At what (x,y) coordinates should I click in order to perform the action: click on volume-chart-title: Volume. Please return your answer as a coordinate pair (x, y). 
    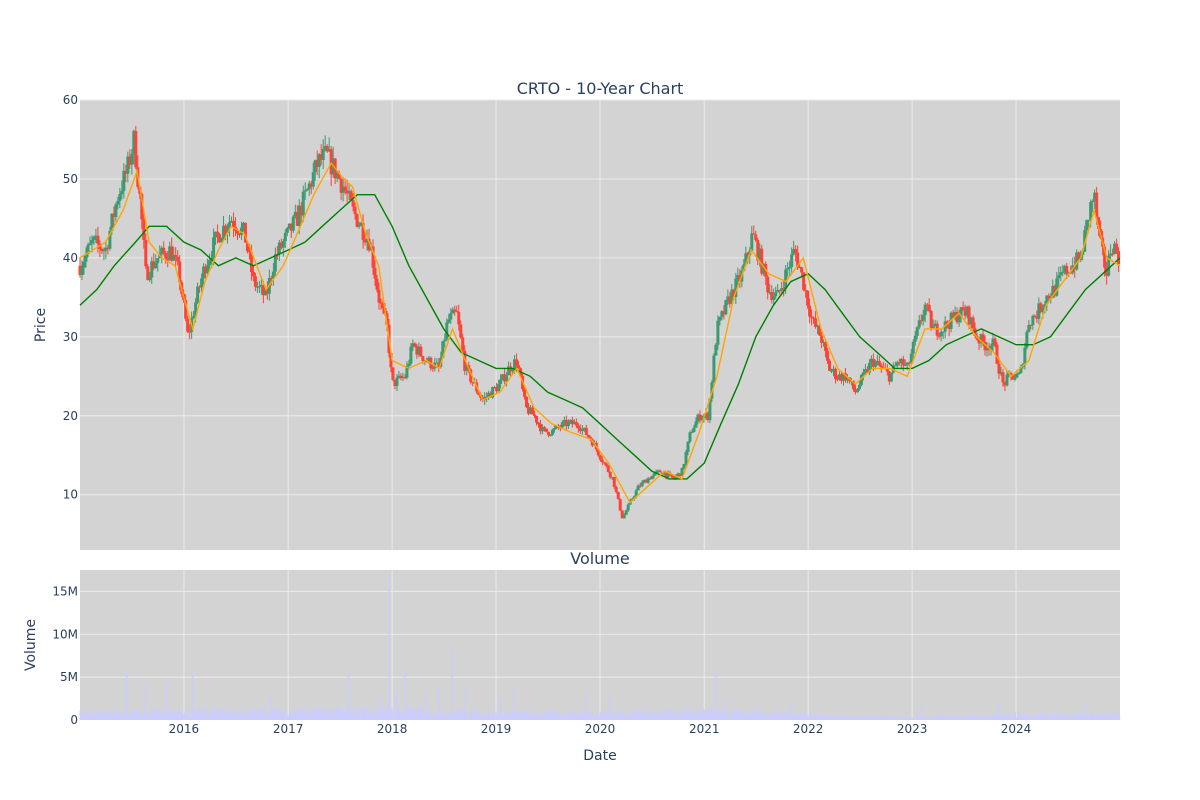
    Looking at the image, I should click on (600, 558).